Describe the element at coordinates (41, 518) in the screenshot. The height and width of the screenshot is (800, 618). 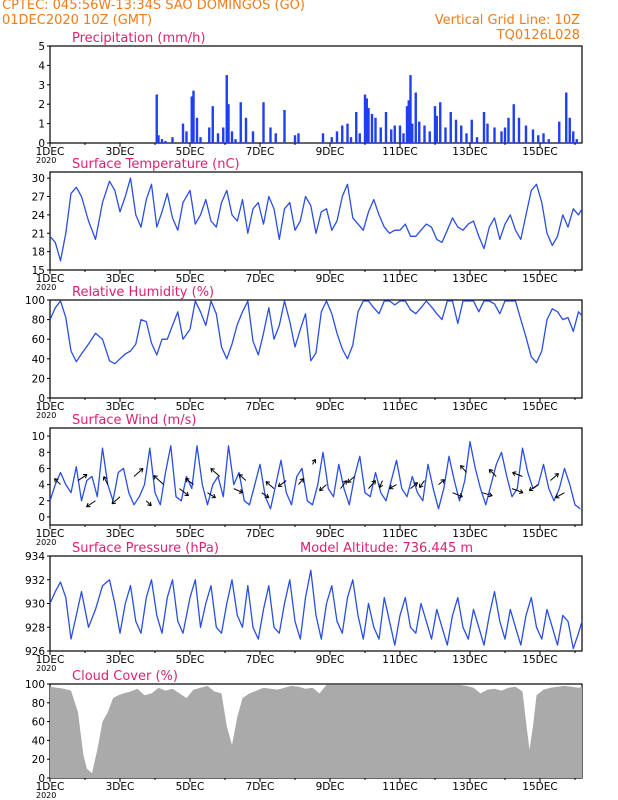
I see `y-tick-label: 0` at that location.